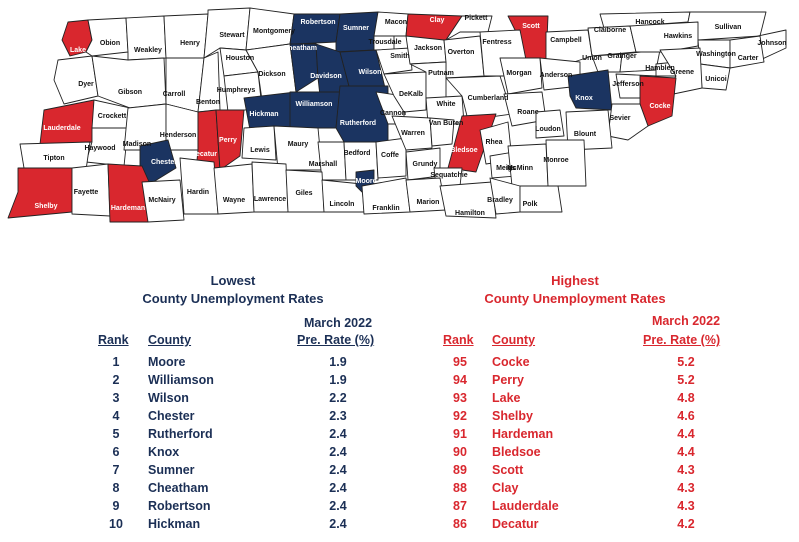 This screenshot has height=542, width=799. I want to click on rate-cell: 4.4, so click(686, 434).